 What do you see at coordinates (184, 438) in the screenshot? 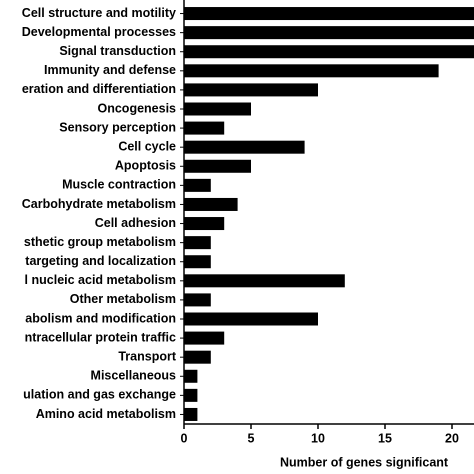
I see `x-tick-label: 0` at bounding box center [184, 438].